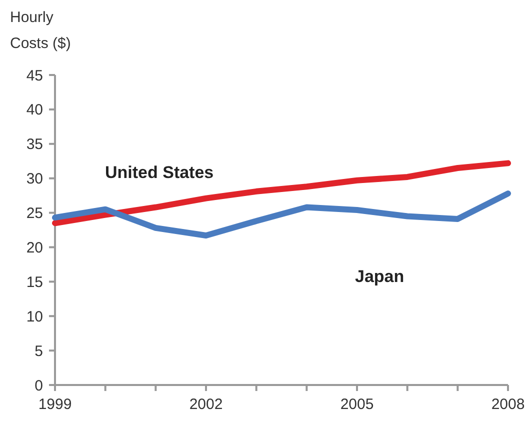 This screenshot has width=530, height=428. What do you see at coordinates (206, 404) in the screenshot?
I see `x-tick-label: 2002` at bounding box center [206, 404].